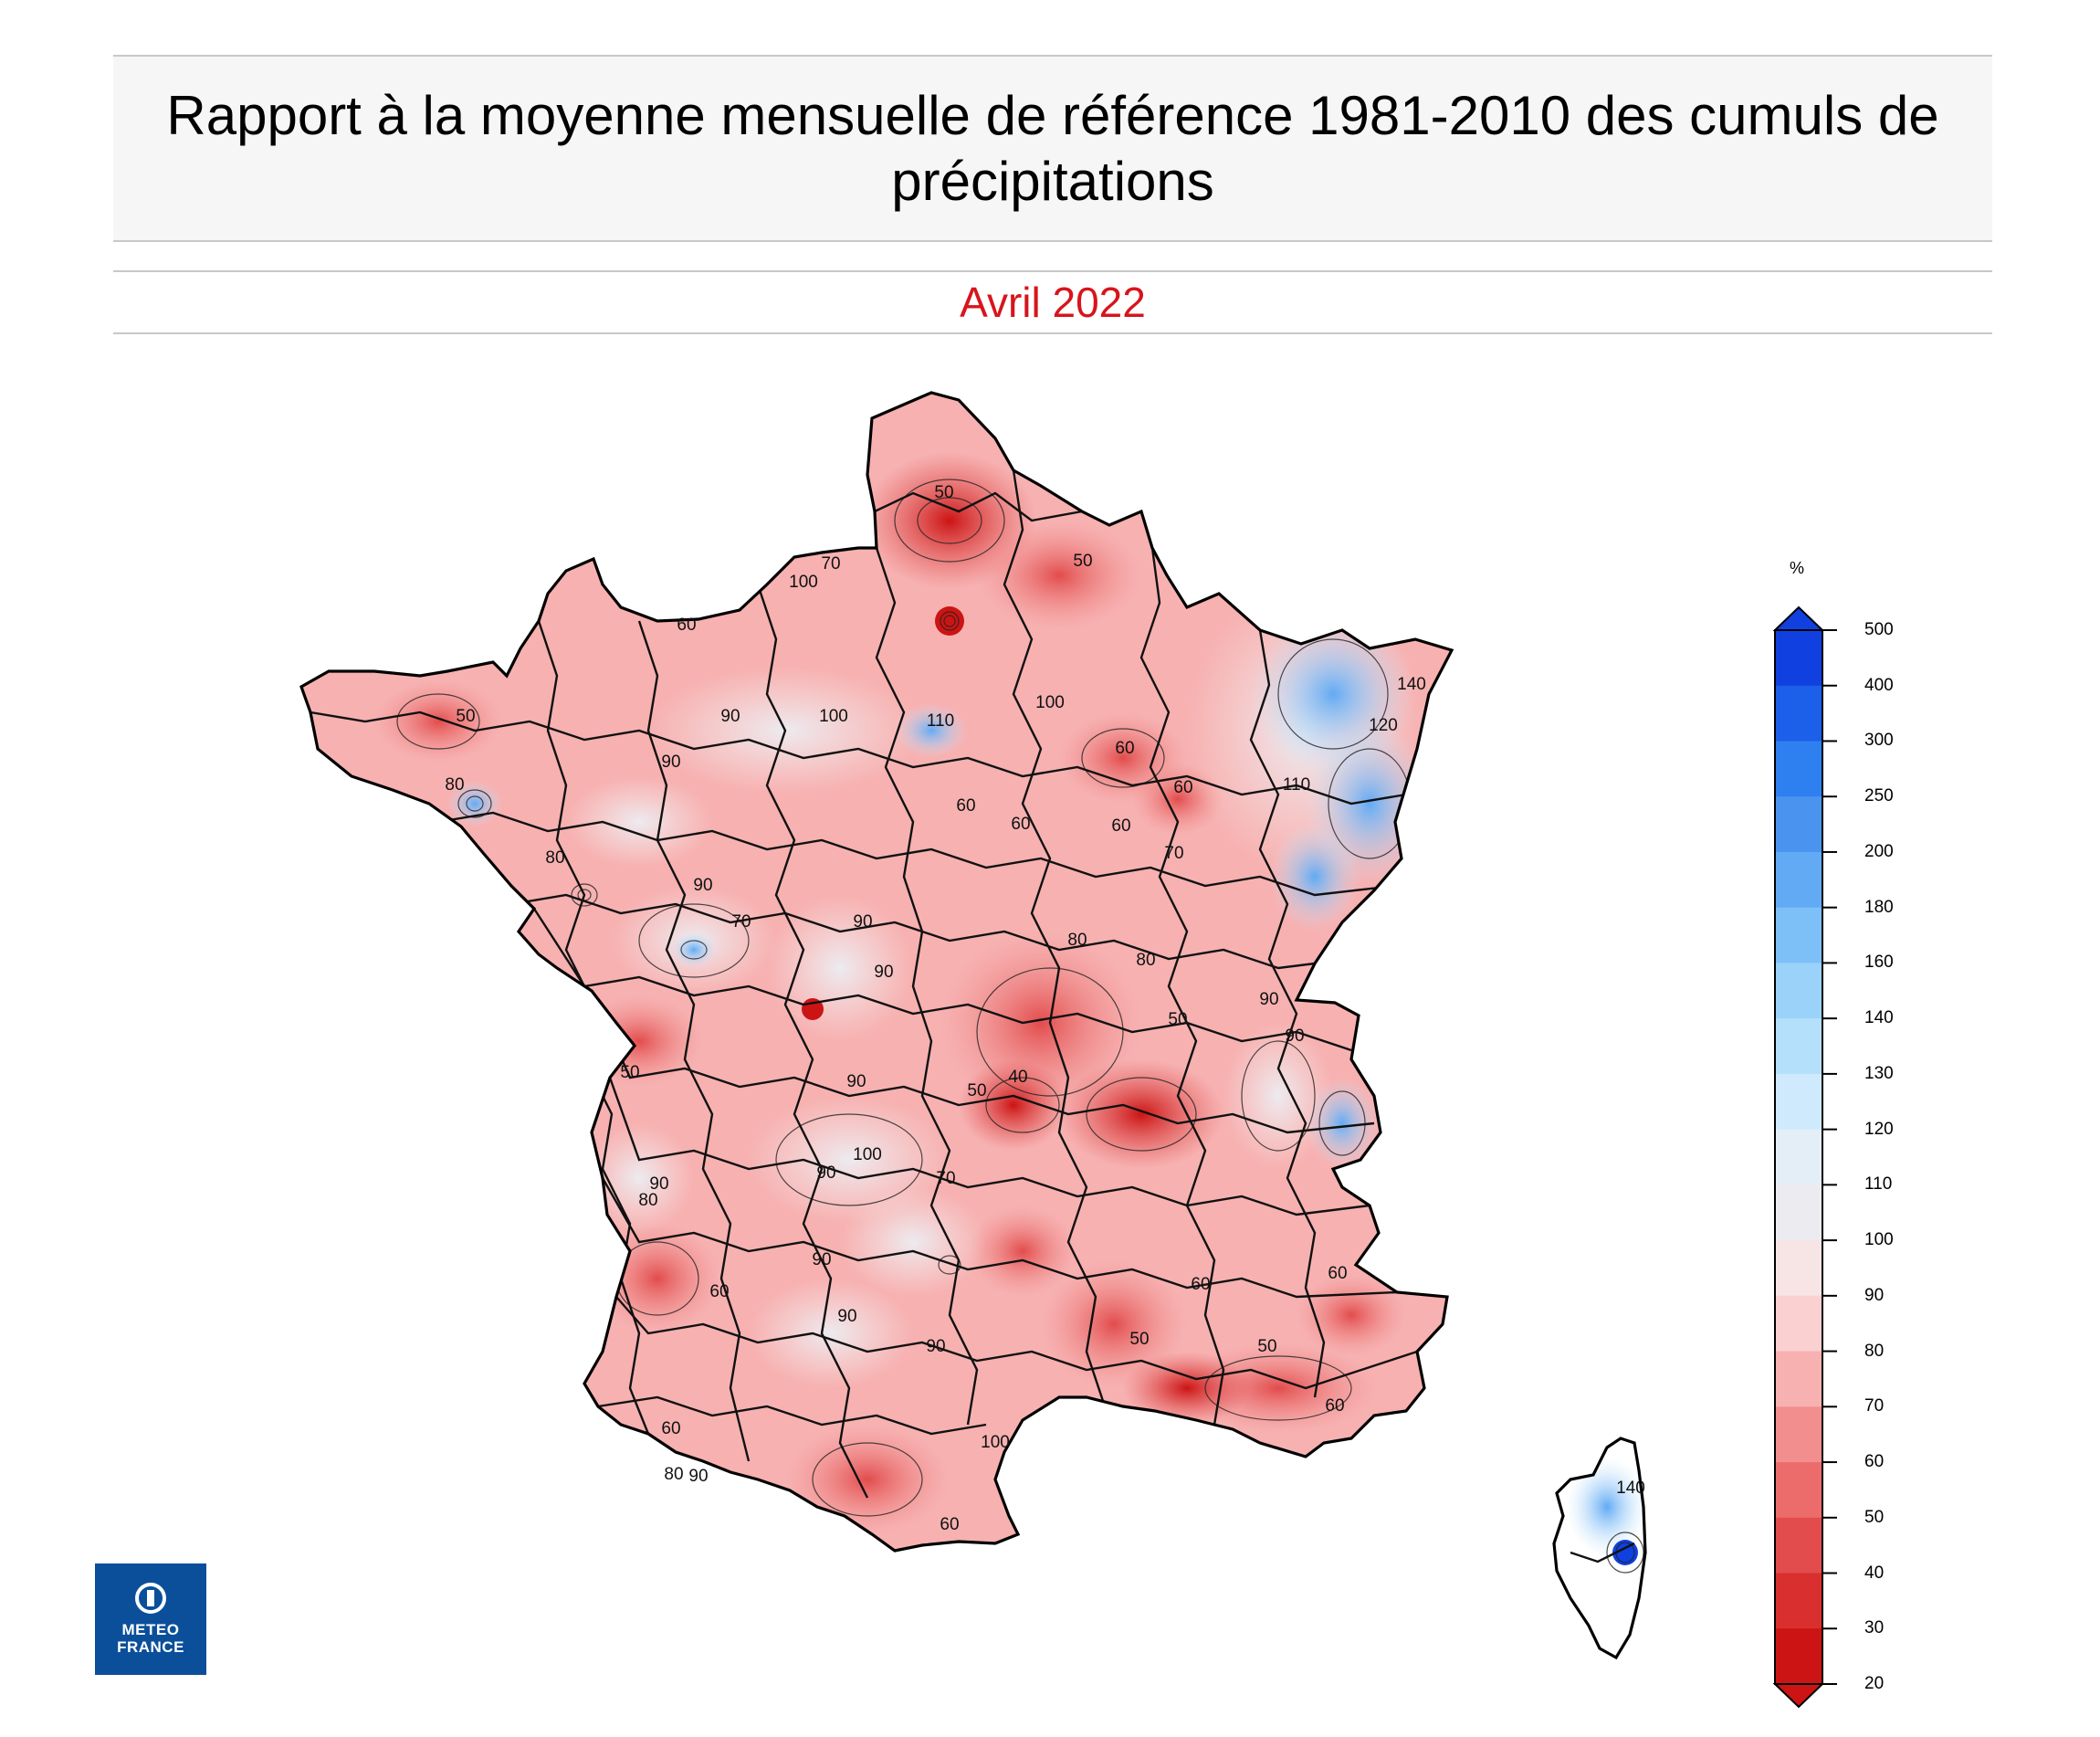 The image size is (2100, 1737). What do you see at coordinates (1879, 629) in the screenshot?
I see `legend-tick-label: 500` at bounding box center [1879, 629].